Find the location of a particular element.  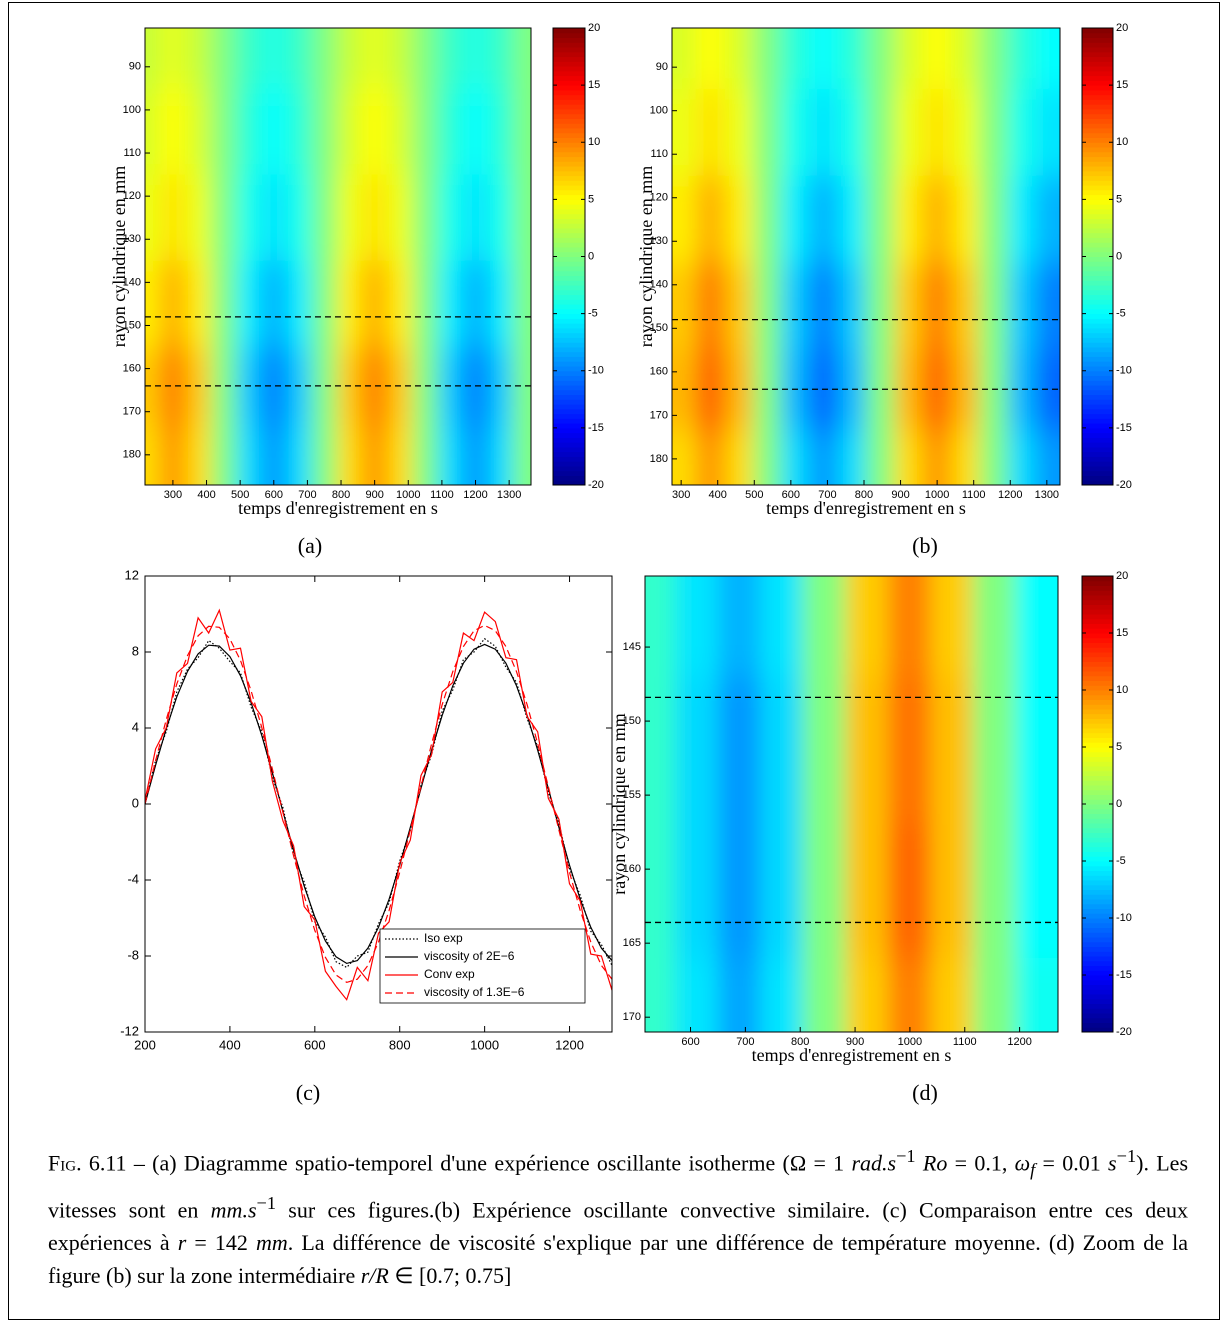

caption-text: mm is located at coordinates (272, 1243).